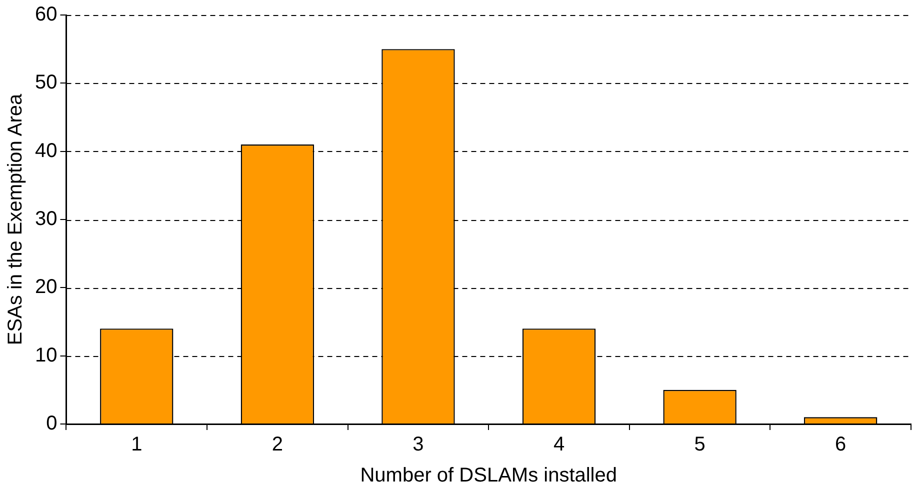  What do you see at coordinates (15, 219) in the screenshot?
I see `y-axis-title: ESAs in the Exemption Area` at bounding box center [15, 219].